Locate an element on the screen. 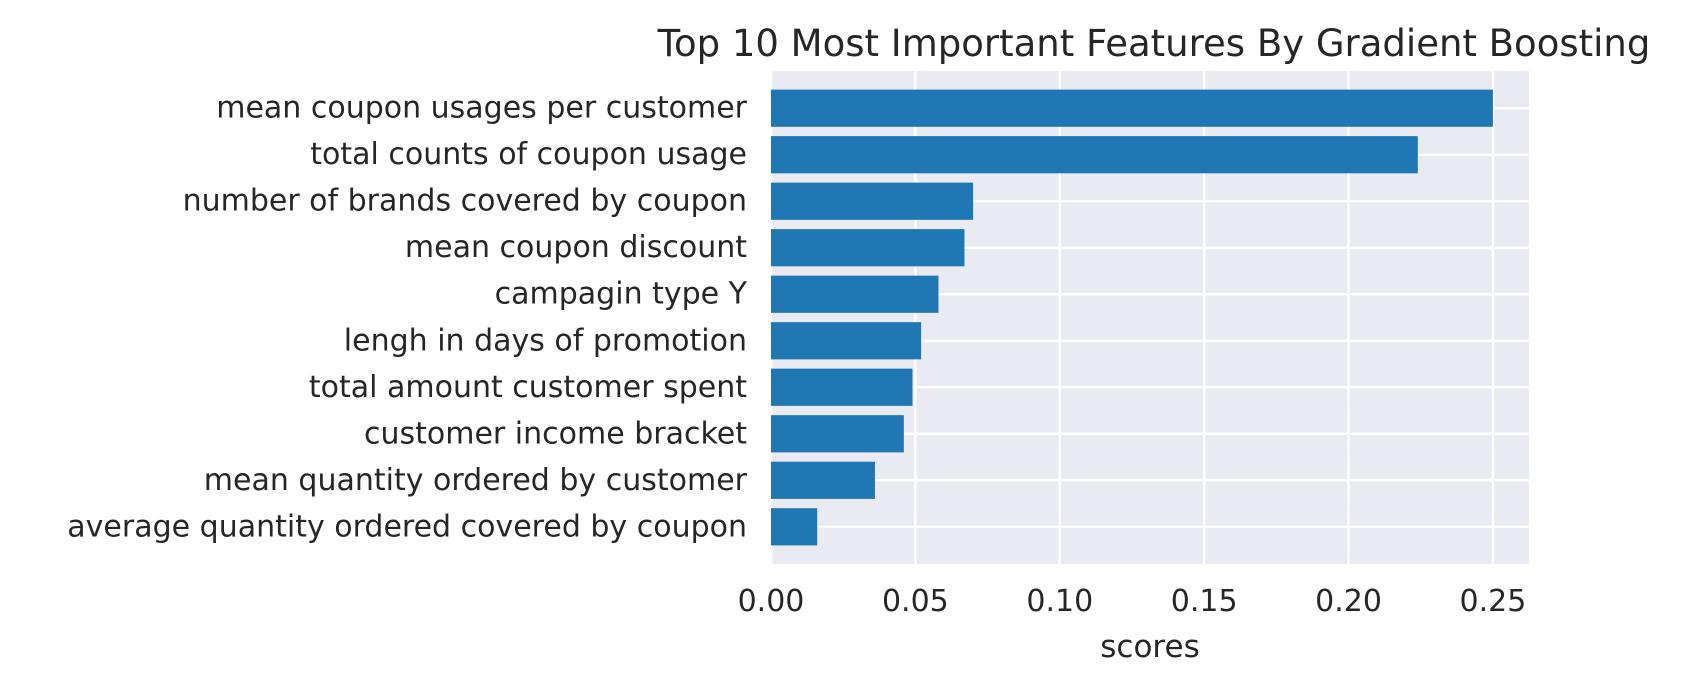 Image resolution: width=1698 pixels, height=684 pixels. category-label: customer income bracket is located at coordinates (555, 433).